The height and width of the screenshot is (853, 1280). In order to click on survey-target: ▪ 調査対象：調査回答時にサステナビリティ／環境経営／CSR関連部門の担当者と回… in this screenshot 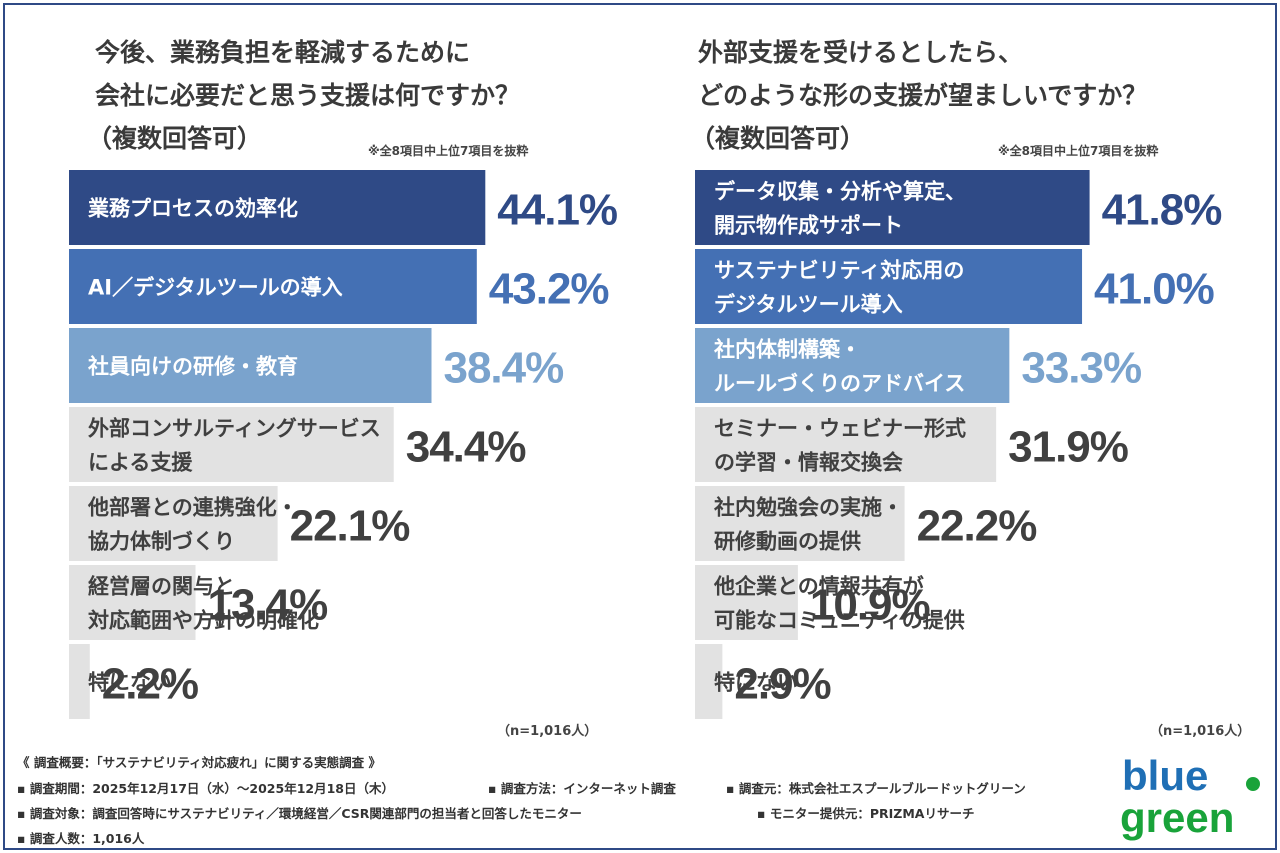, I will do `click(299, 813)`.